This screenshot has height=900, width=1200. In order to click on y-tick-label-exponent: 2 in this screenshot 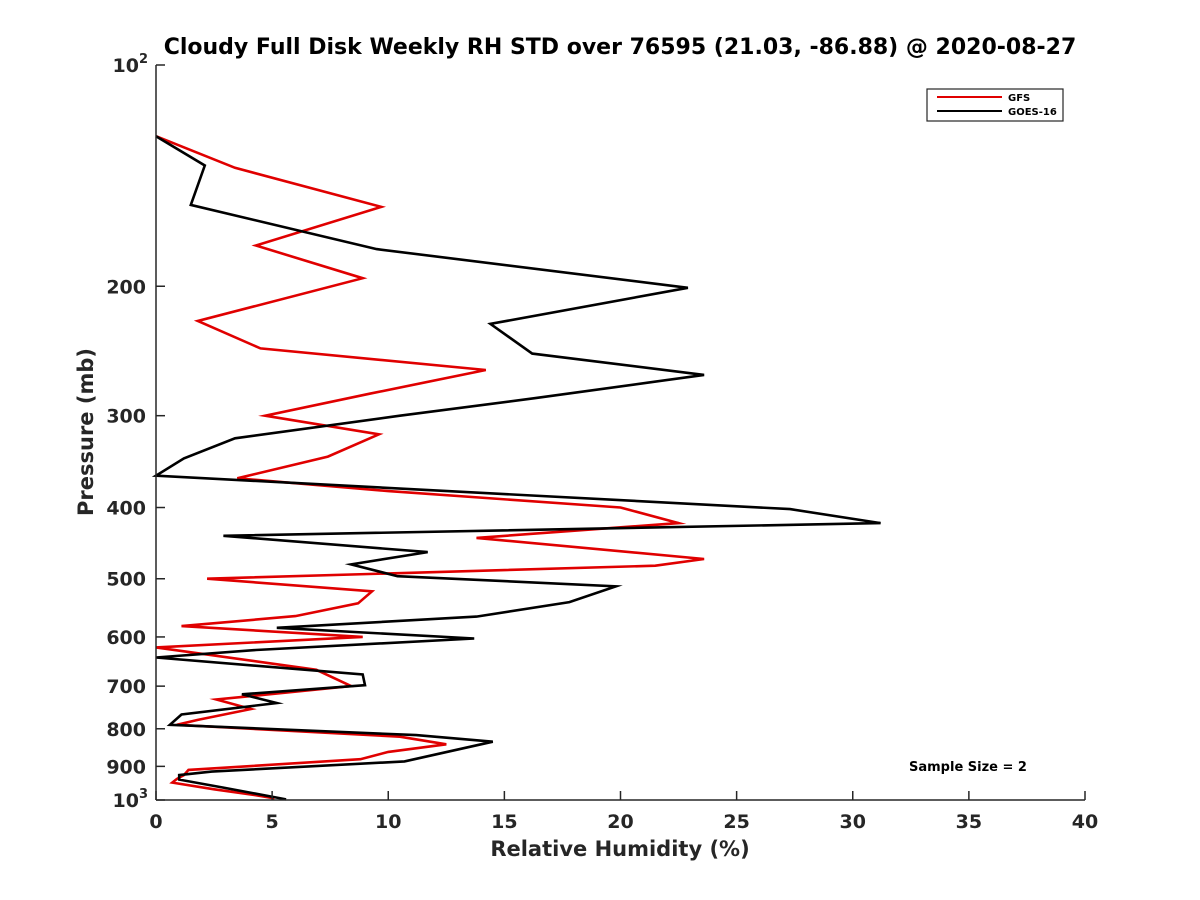, I will do `click(143, 59)`.